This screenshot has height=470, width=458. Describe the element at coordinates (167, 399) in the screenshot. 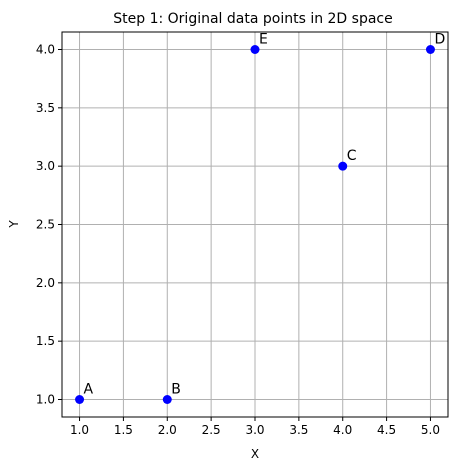

I see `data-point-b` at that location.